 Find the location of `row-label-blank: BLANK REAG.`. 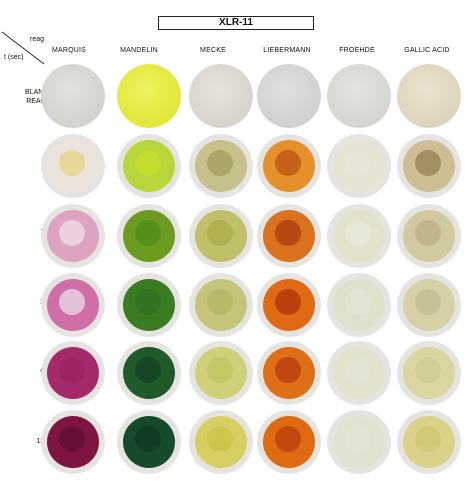

row-label-blank: BLANK REAG. is located at coordinates (36, 97).